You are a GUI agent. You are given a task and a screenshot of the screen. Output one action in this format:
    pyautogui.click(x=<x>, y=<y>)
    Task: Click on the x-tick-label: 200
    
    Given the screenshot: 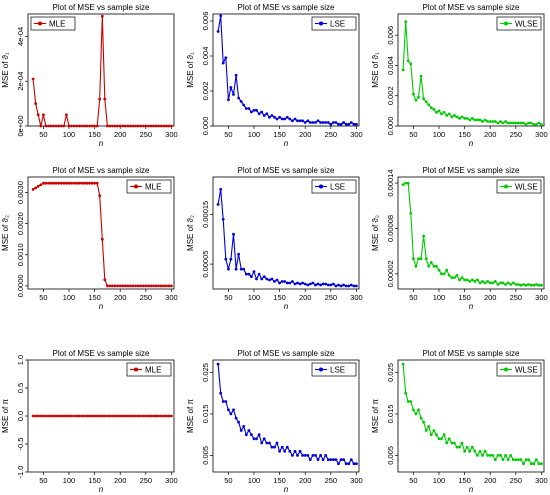 What is the action you would take?
    pyautogui.click(x=120, y=297)
    